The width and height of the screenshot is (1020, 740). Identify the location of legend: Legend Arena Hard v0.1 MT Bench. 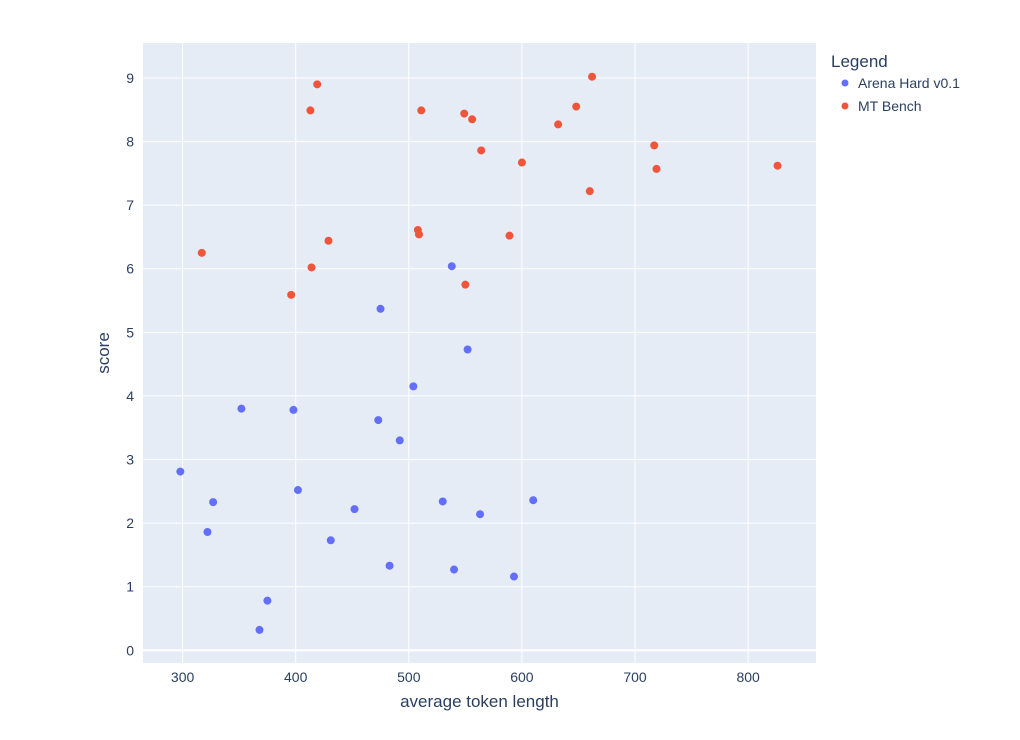
(895, 83).